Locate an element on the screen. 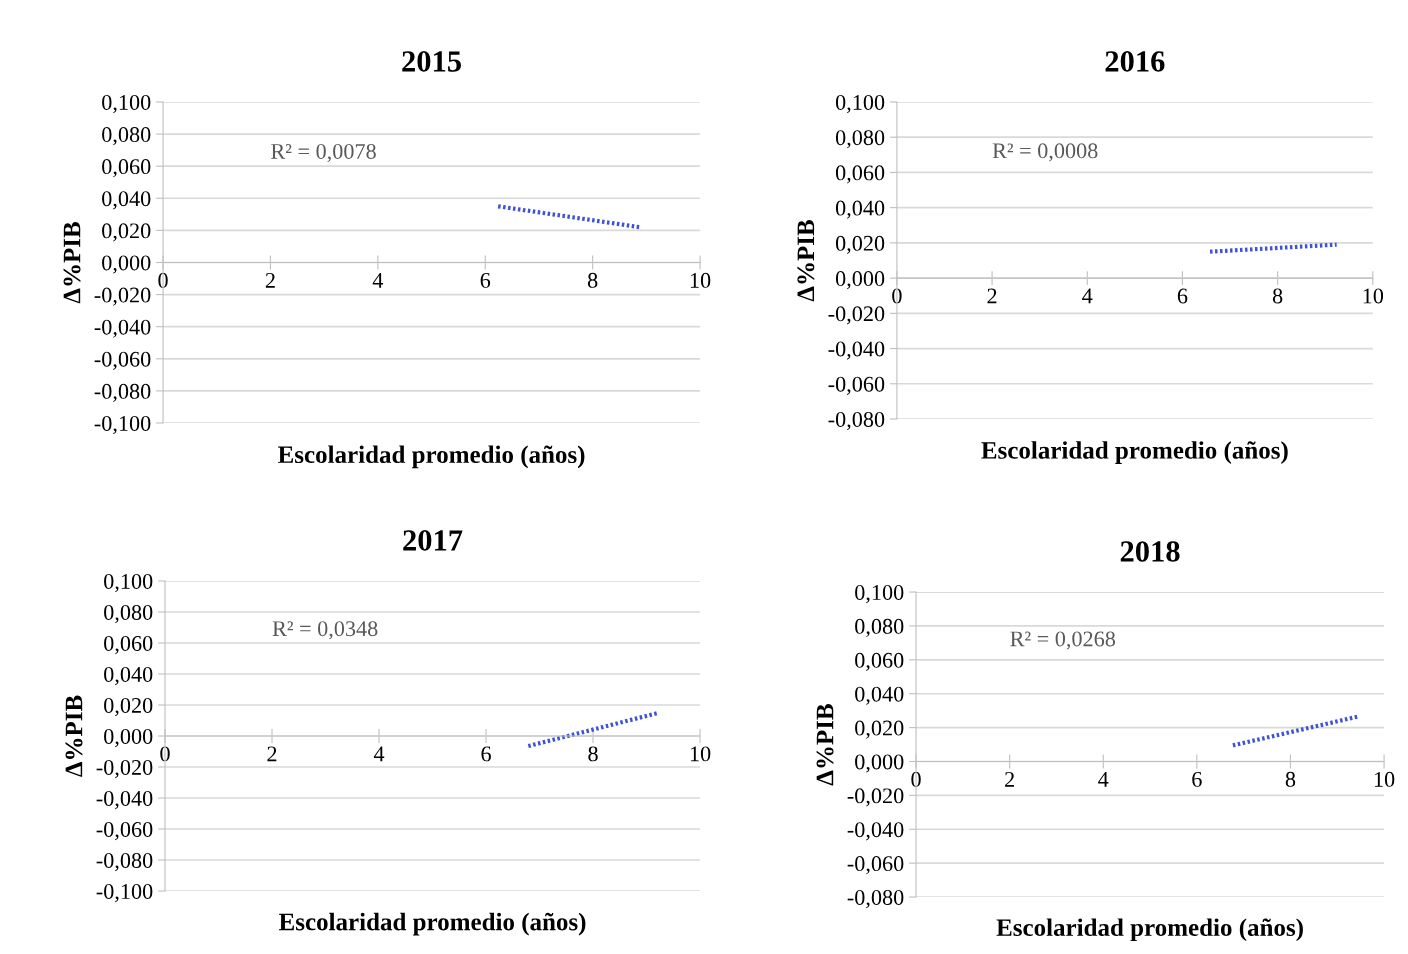 The width and height of the screenshot is (1408, 954). annotation: R² = 0,0078 is located at coordinates (323, 153).